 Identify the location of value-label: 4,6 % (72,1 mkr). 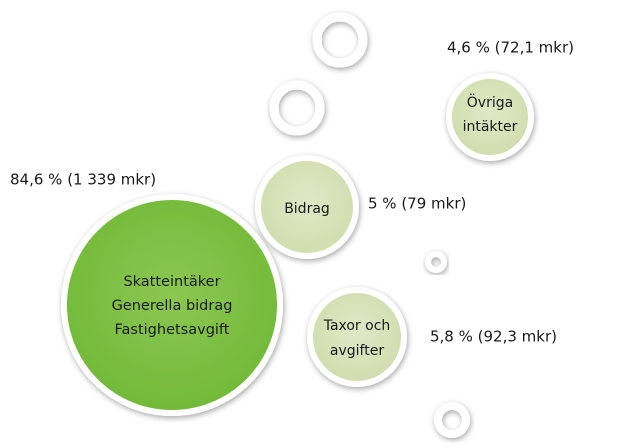
(510, 48).